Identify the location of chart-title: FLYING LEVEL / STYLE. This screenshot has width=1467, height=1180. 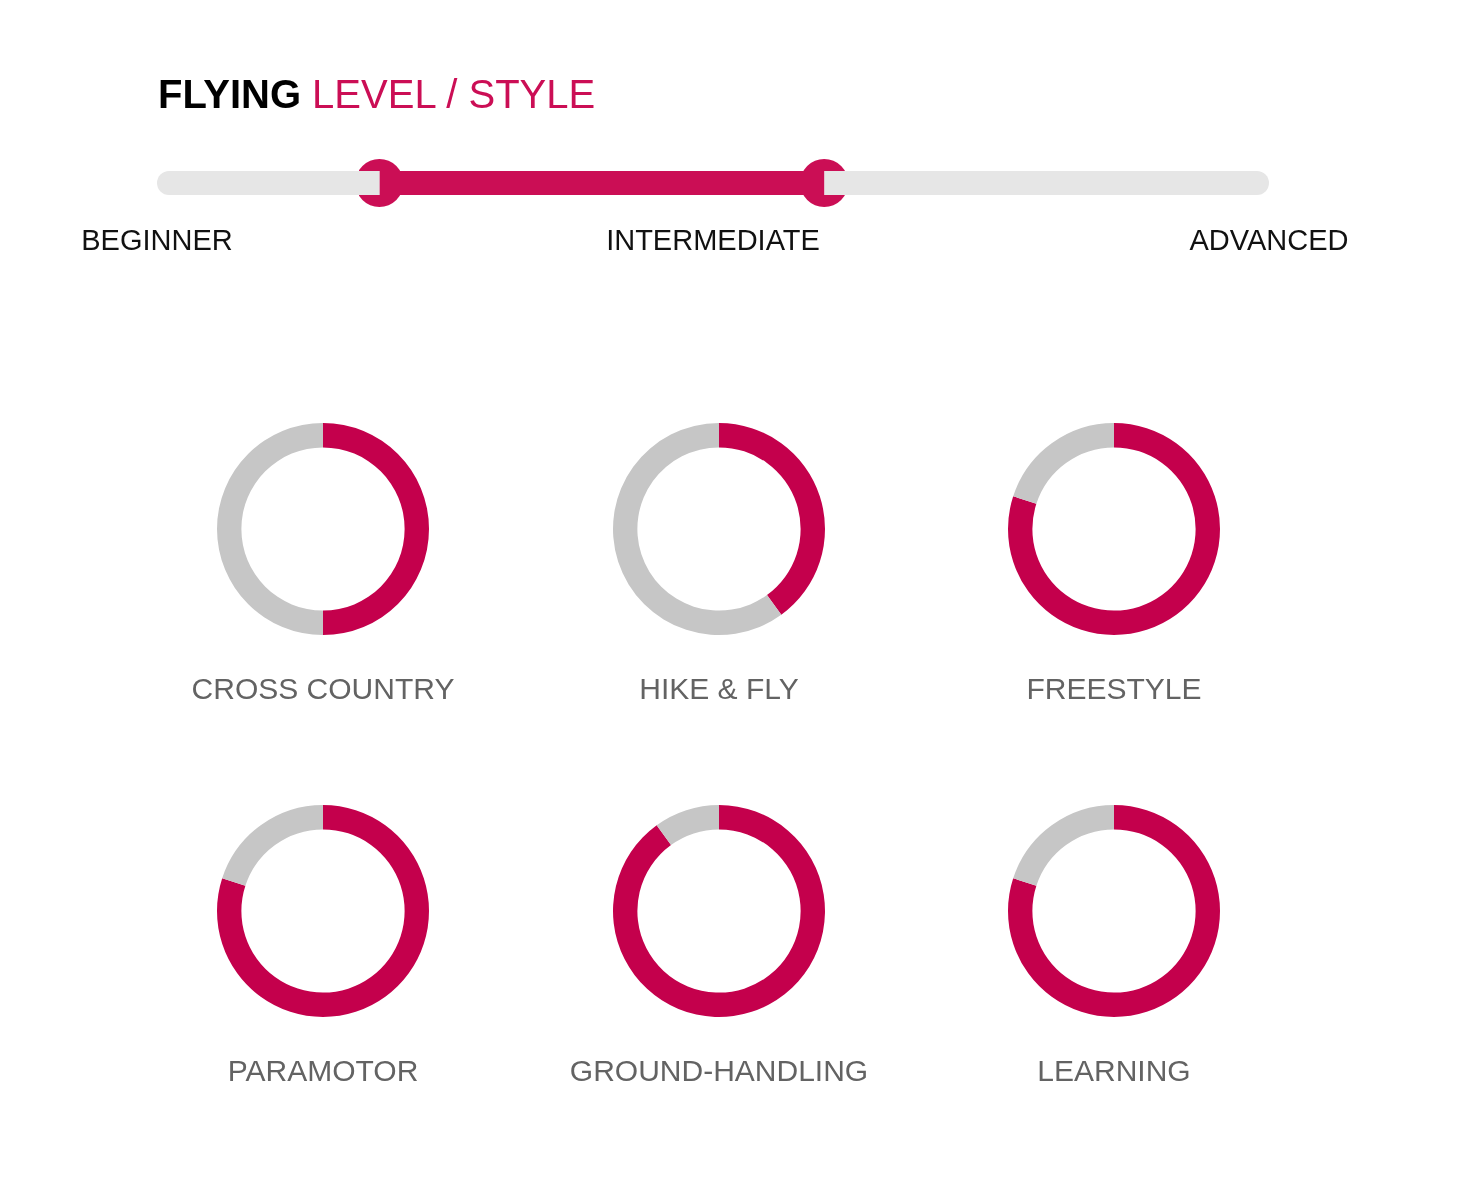
(377, 94).